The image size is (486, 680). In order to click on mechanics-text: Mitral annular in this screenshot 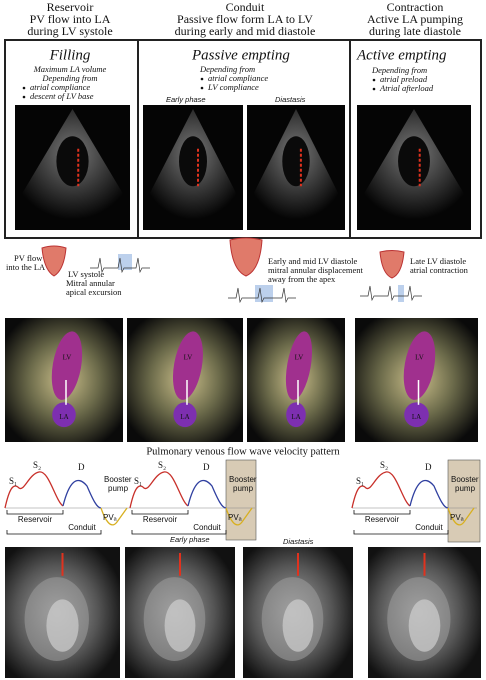, I will do `click(90, 283)`.